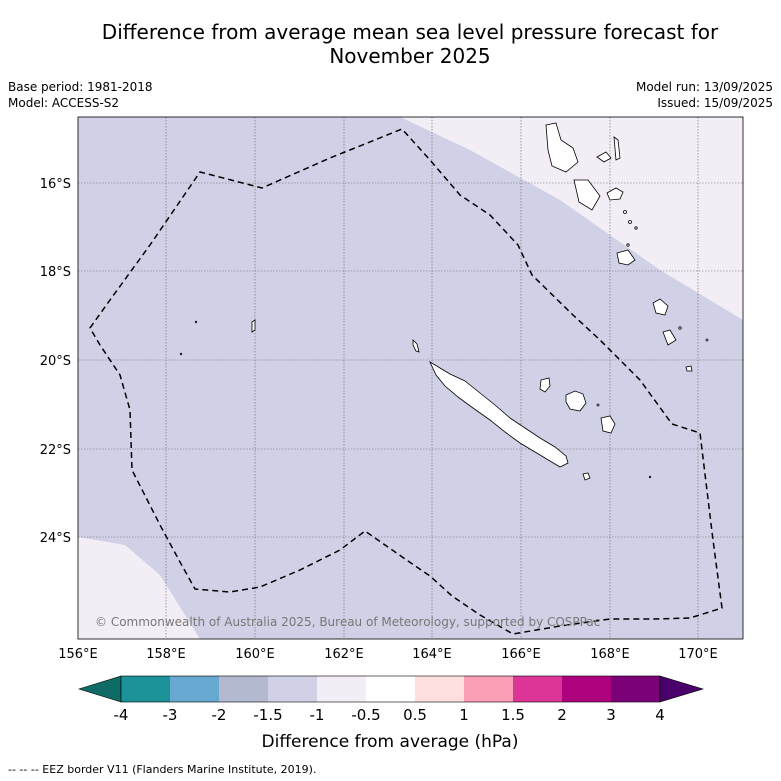 Image resolution: width=781 pixels, height=781 pixels. Describe the element at coordinates (682, 689) in the screenshot. I see `colorbar-extend-high` at that location.